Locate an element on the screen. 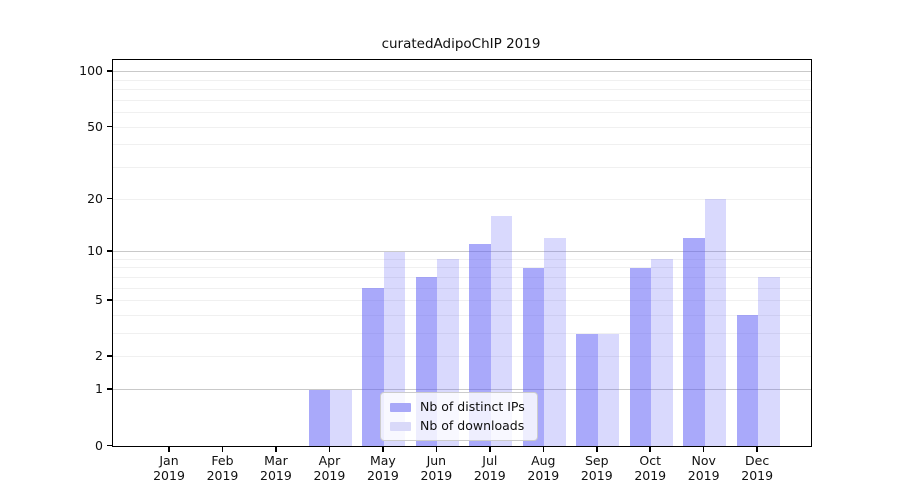 The height and width of the screenshot is (500, 900). legend-label-downloads: Nb of downloads is located at coordinates (472, 425).